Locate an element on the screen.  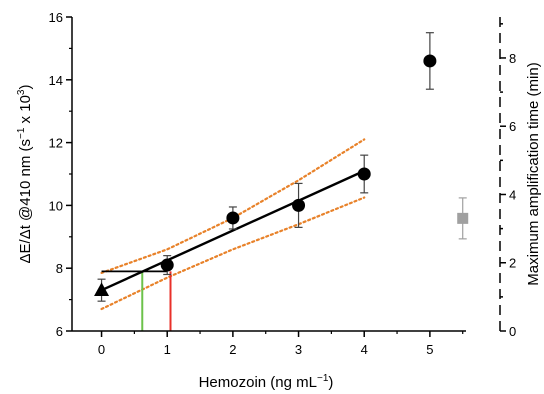
y-tick-label: 16 is located at coordinates (56, 17).